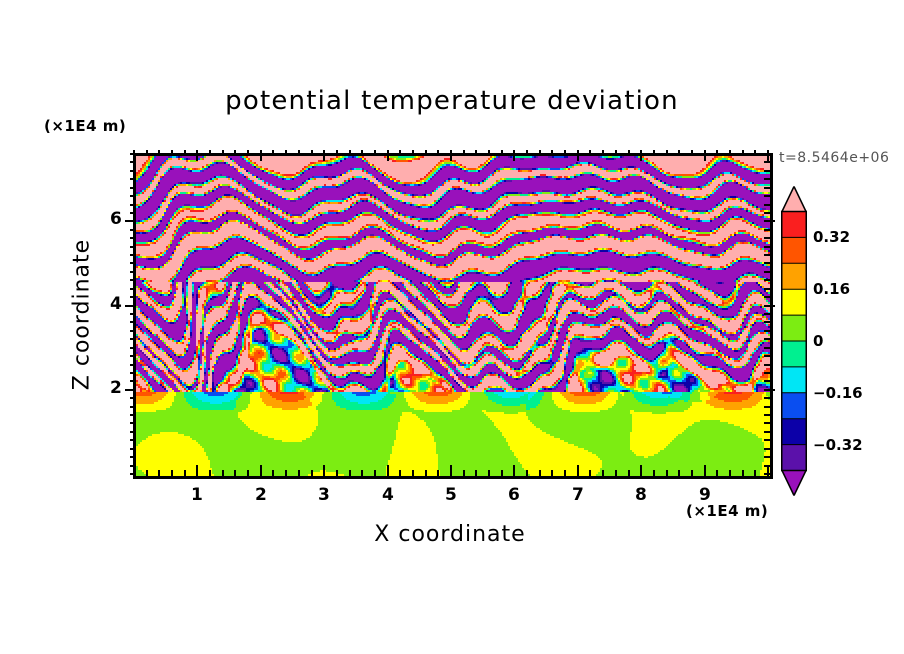  I want to click on x-tick-label: 7, so click(578, 495).